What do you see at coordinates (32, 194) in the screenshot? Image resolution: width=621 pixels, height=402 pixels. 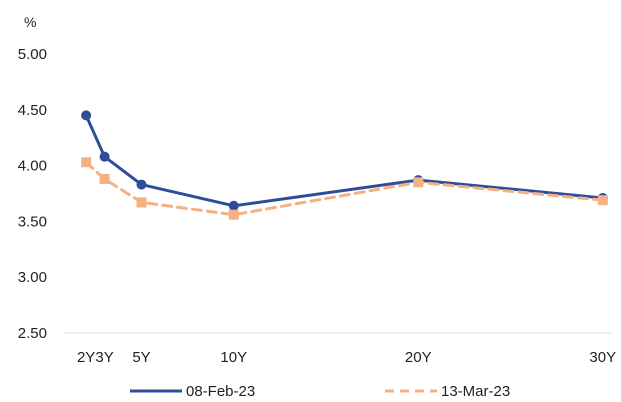 I see `y-axis-ticks: 2.50 3.00 3.50 4.00 4.50 5.00` at bounding box center [32, 194].